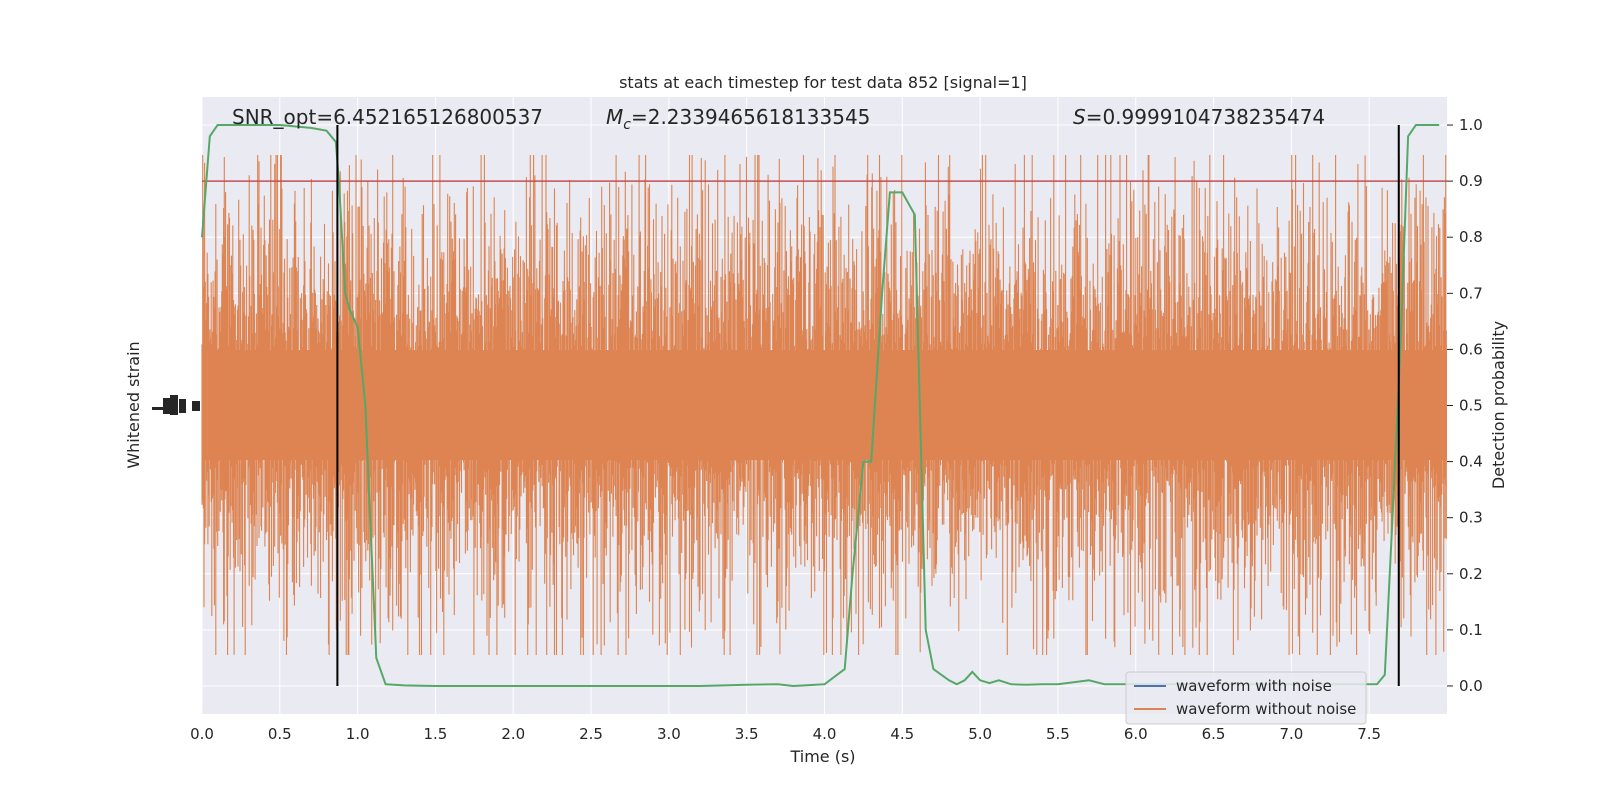  What do you see at coordinates (1471, 630) in the screenshot?
I see `right-tick-label-1: 0.1` at bounding box center [1471, 630].